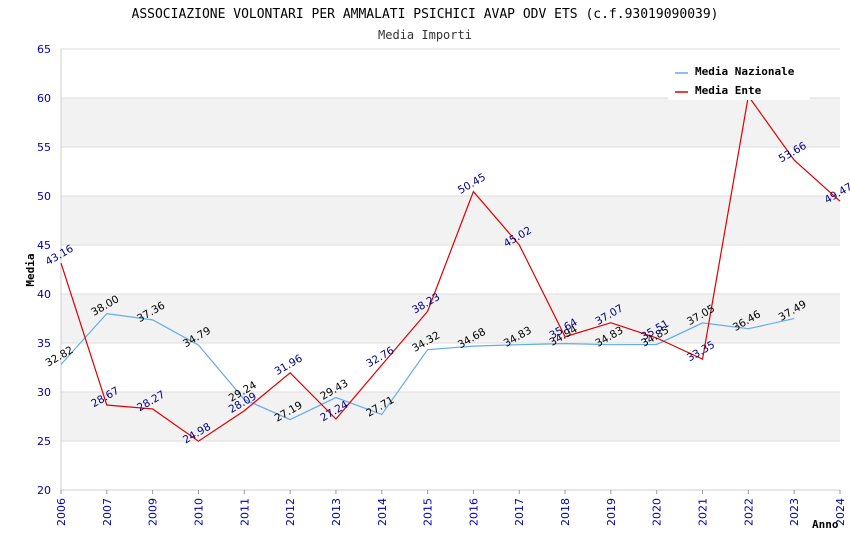 The image size is (850, 550). I want to click on y-tick-label: 45, so click(44, 245).